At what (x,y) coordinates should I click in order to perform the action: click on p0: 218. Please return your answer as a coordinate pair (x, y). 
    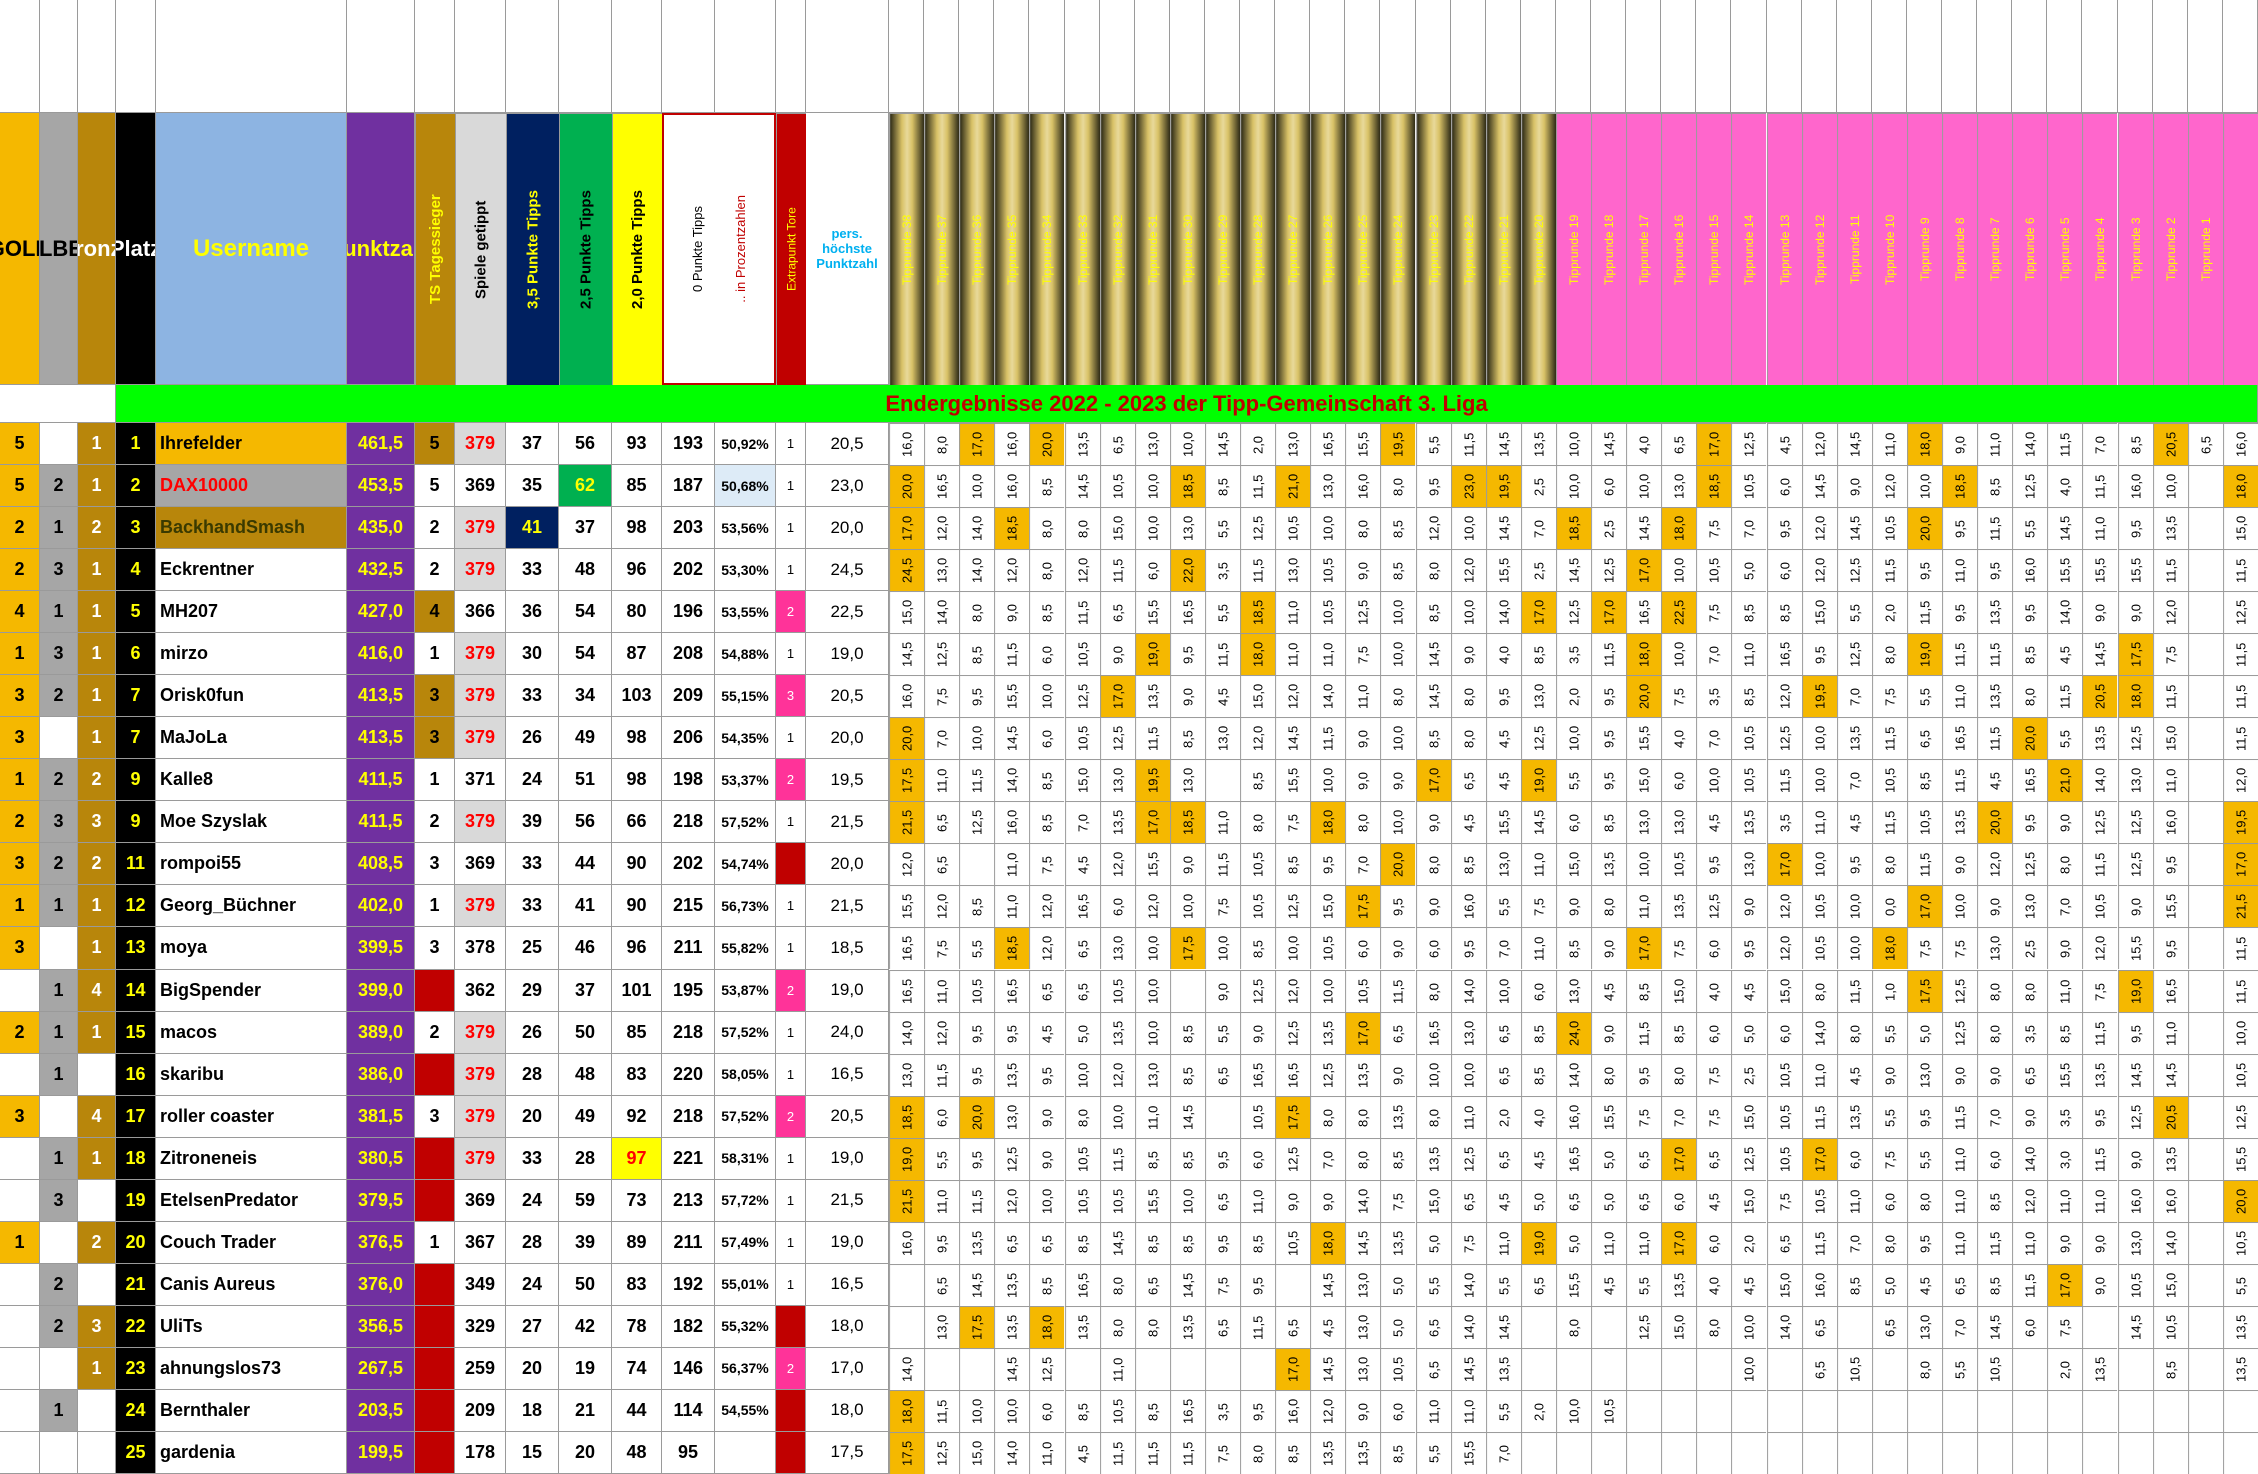
    Looking at the image, I should click on (688, 1116).